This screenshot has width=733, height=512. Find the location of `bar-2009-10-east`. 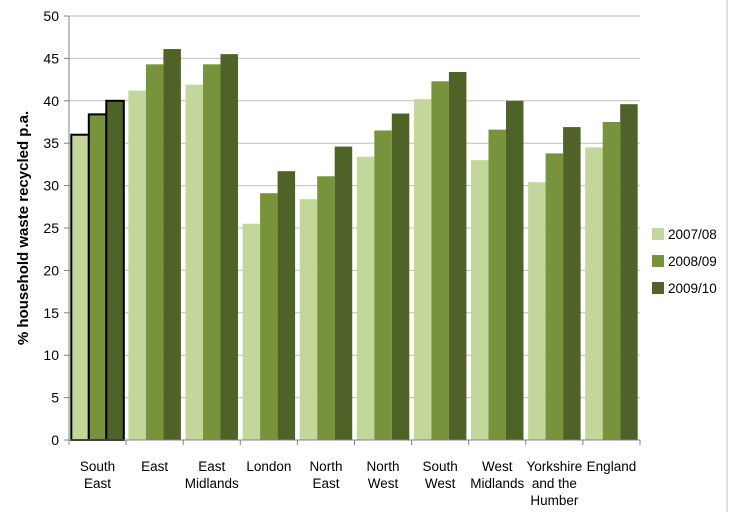

bar-2009-10-east is located at coordinates (172, 245).